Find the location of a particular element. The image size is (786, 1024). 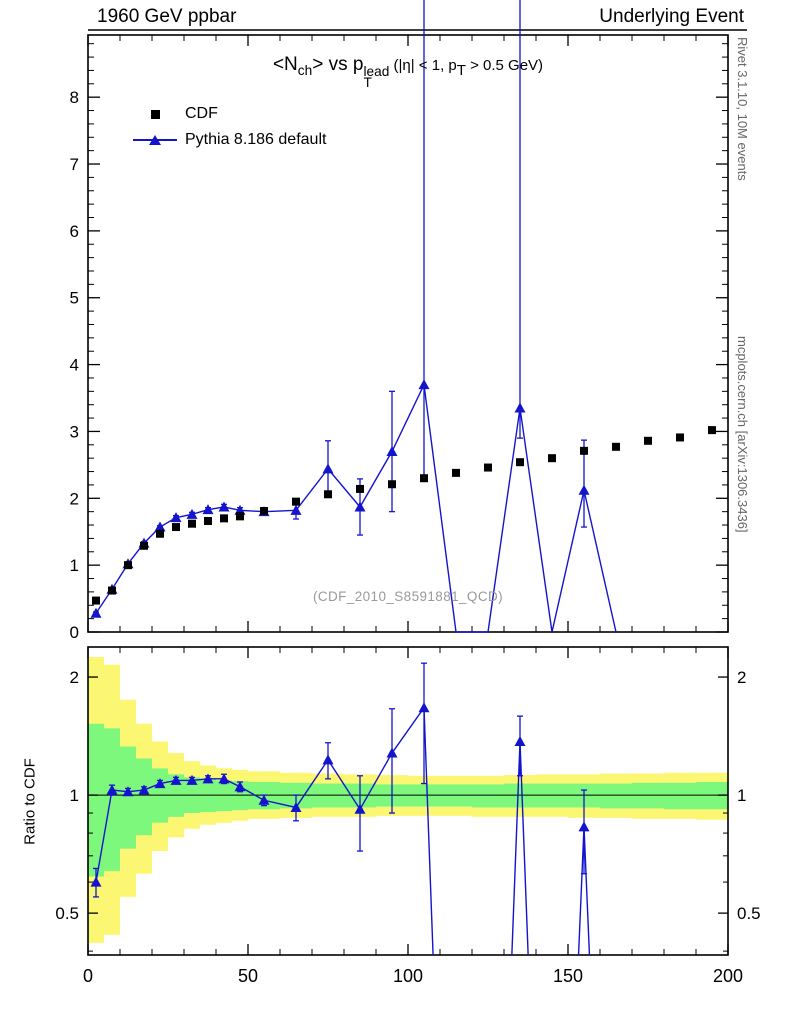

svg-text: 200 is located at coordinates (728, 976).